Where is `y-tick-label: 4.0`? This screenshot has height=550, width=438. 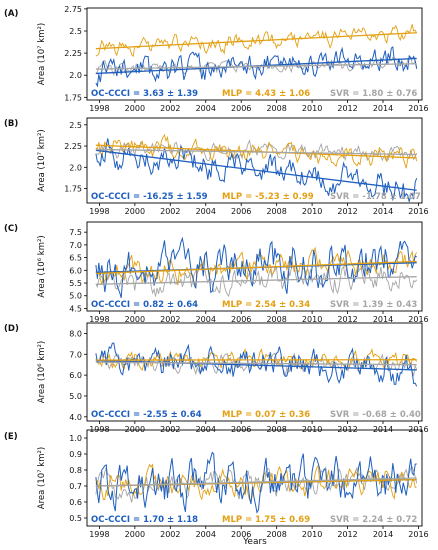 y-tick-label: 4.0 is located at coordinates (75, 417).